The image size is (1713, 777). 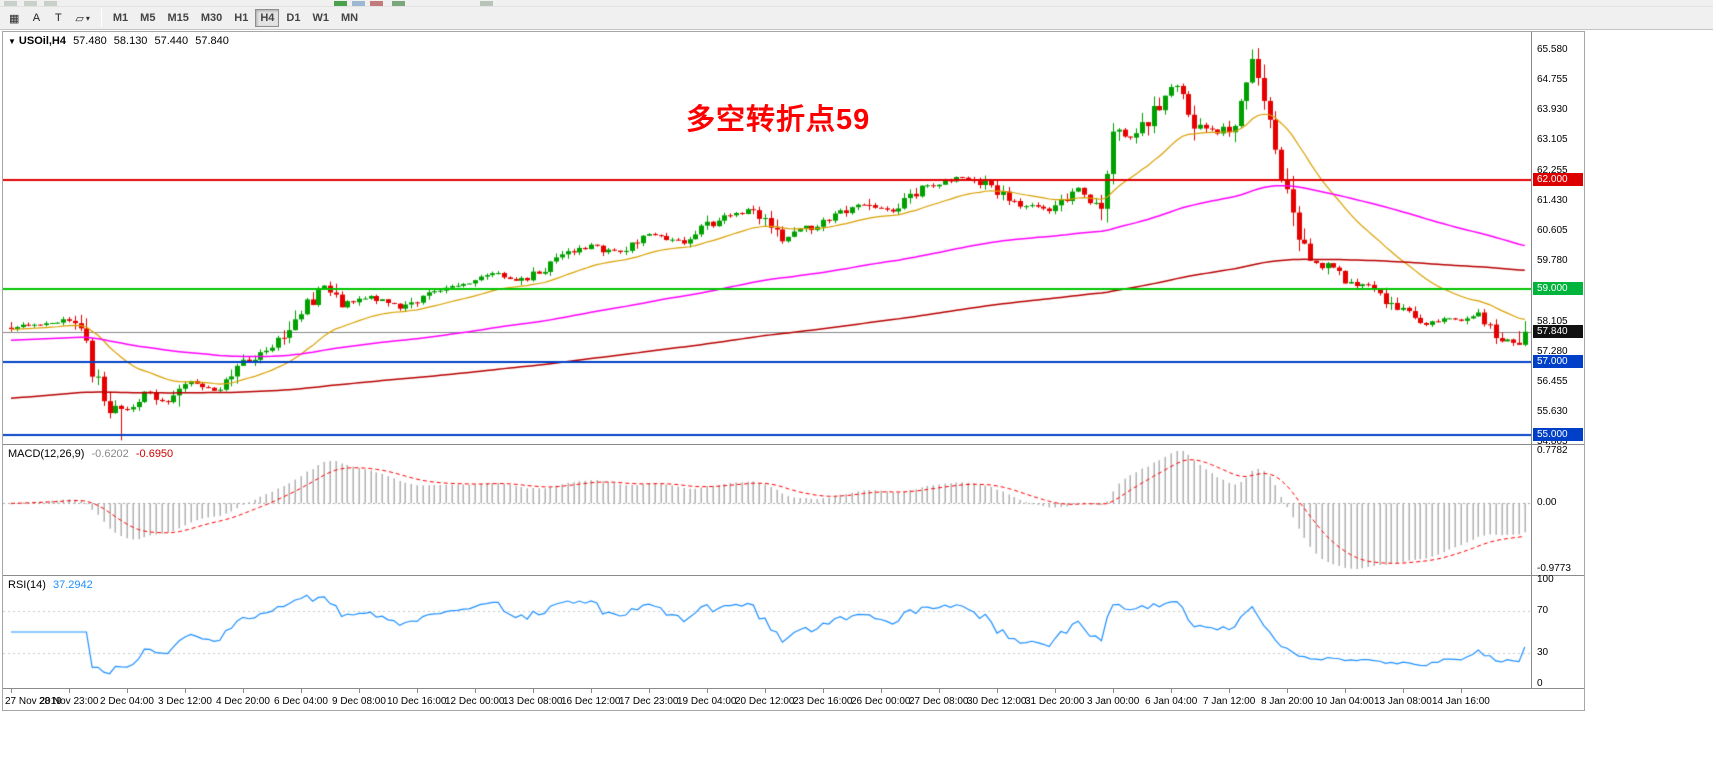 What do you see at coordinates (1552, 412) in the screenshot?
I see `price-axis-label: 55.630` at bounding box center [1552, 412].